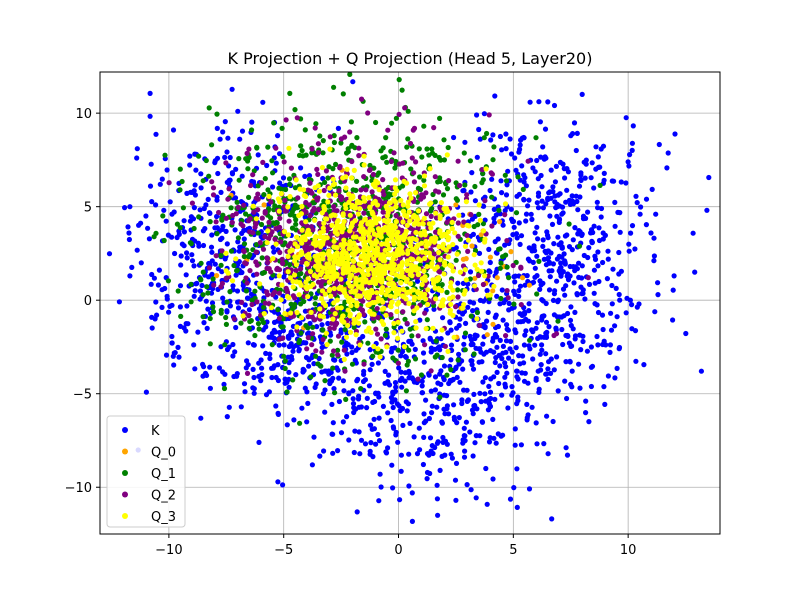 The height and width of the screenshot is (600, 800). I want to click on legend-marker, so click(125, 451).